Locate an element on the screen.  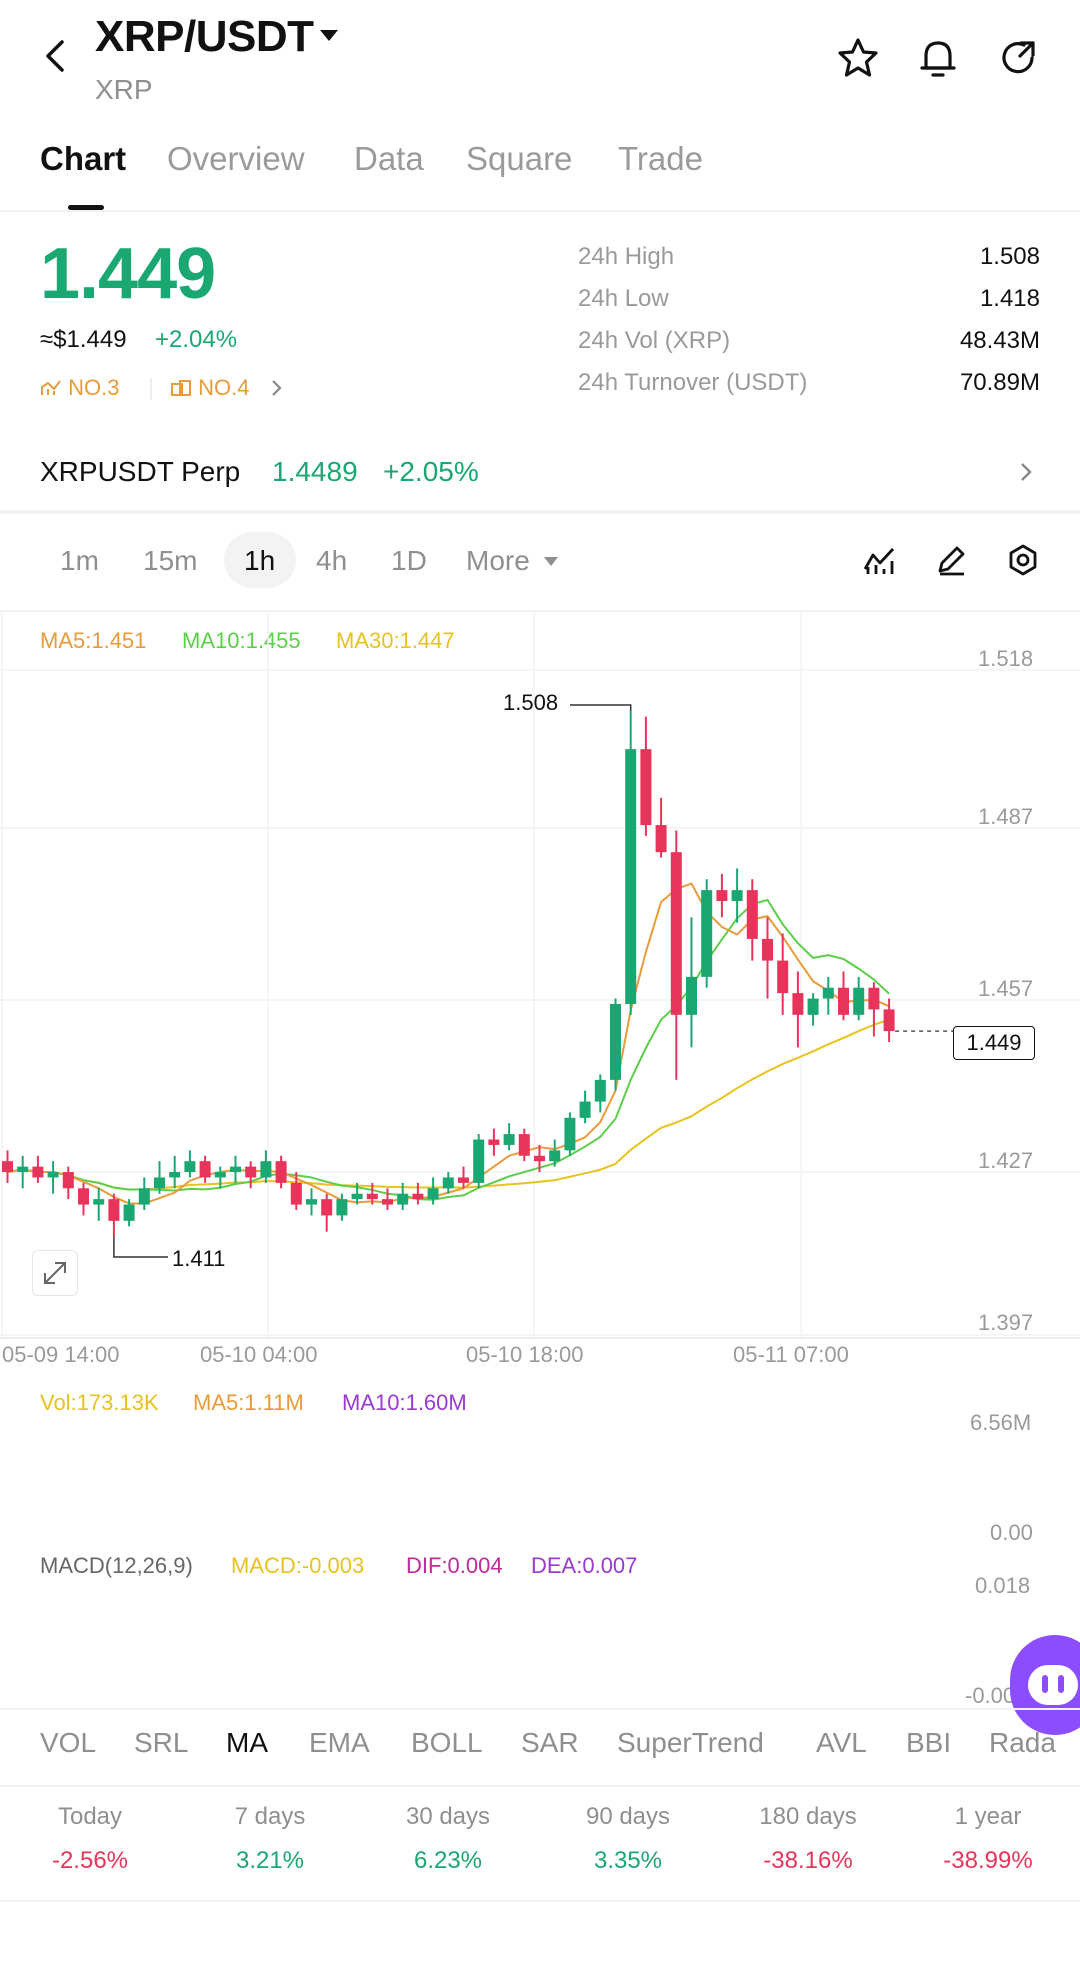
indicator-sar: SAR is located at coordinates (550, 1742).